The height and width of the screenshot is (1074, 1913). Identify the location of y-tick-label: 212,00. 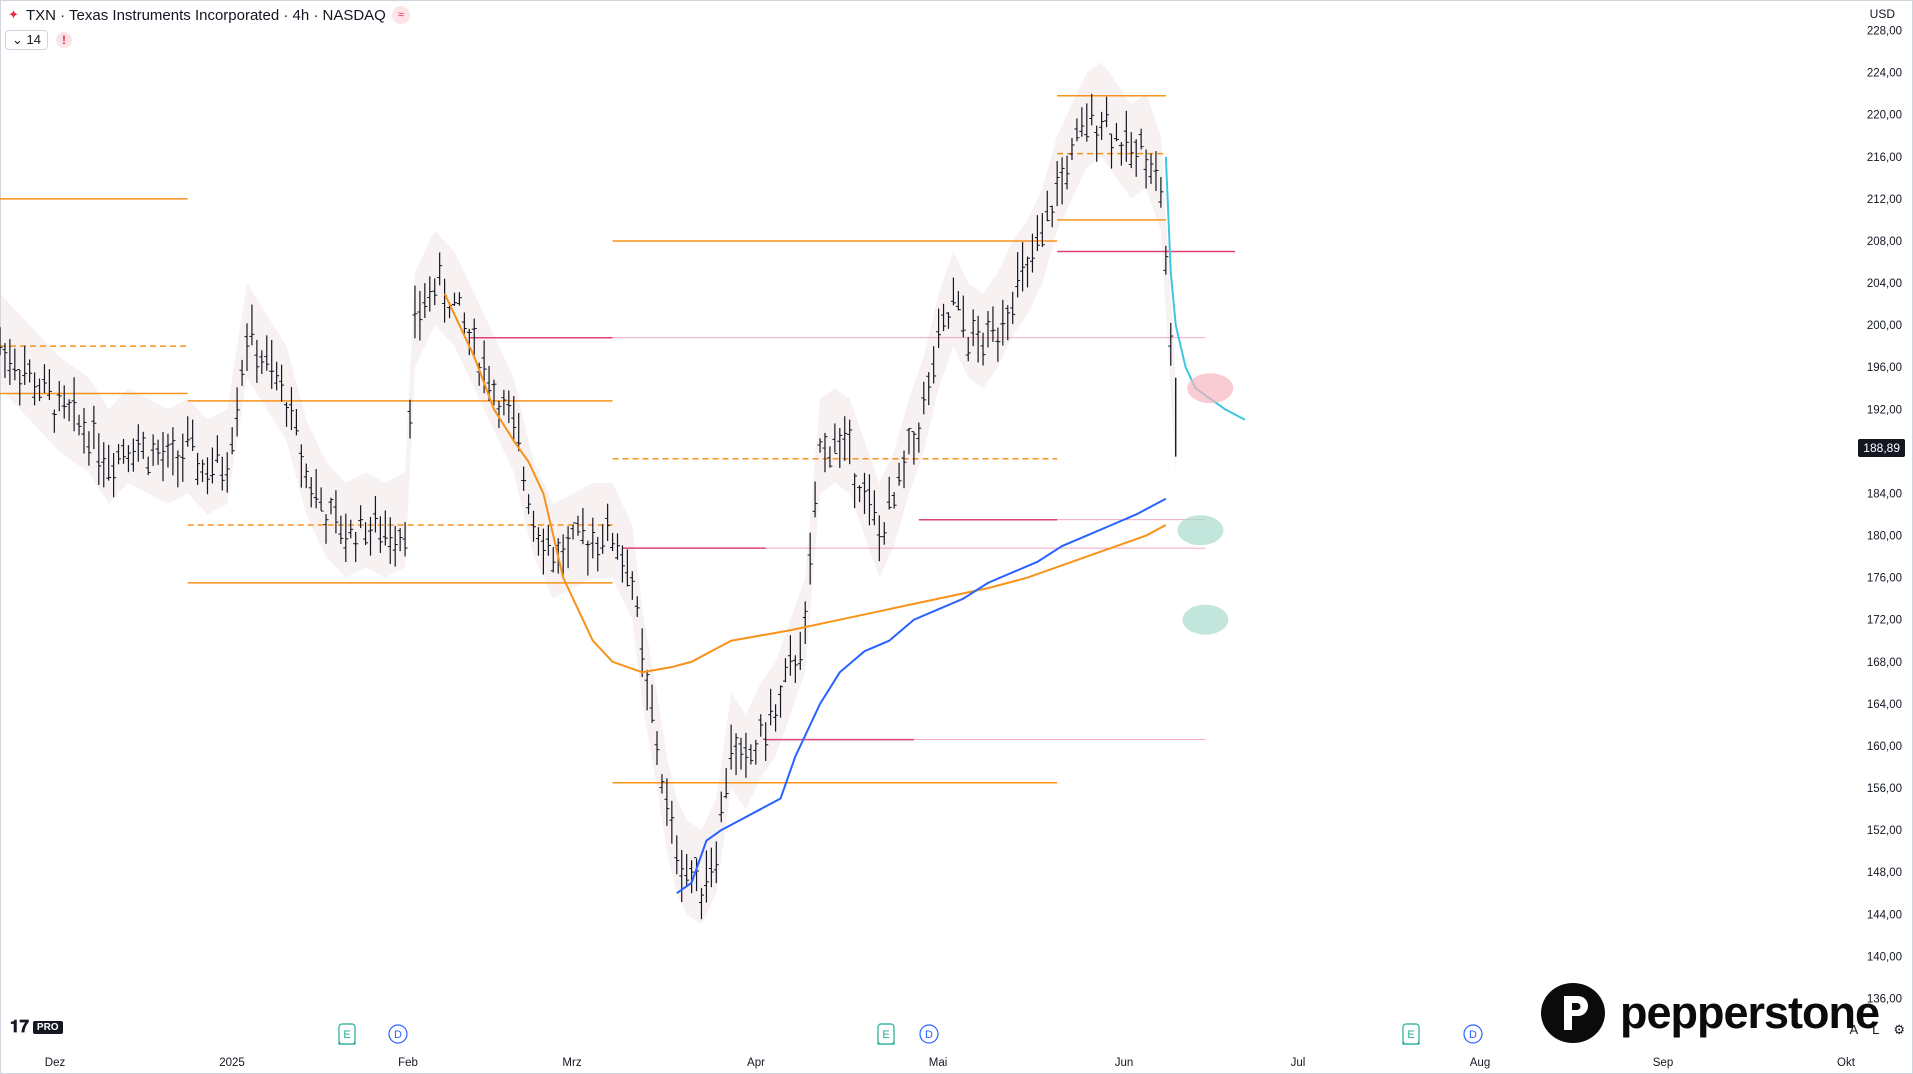
(1884, 200).